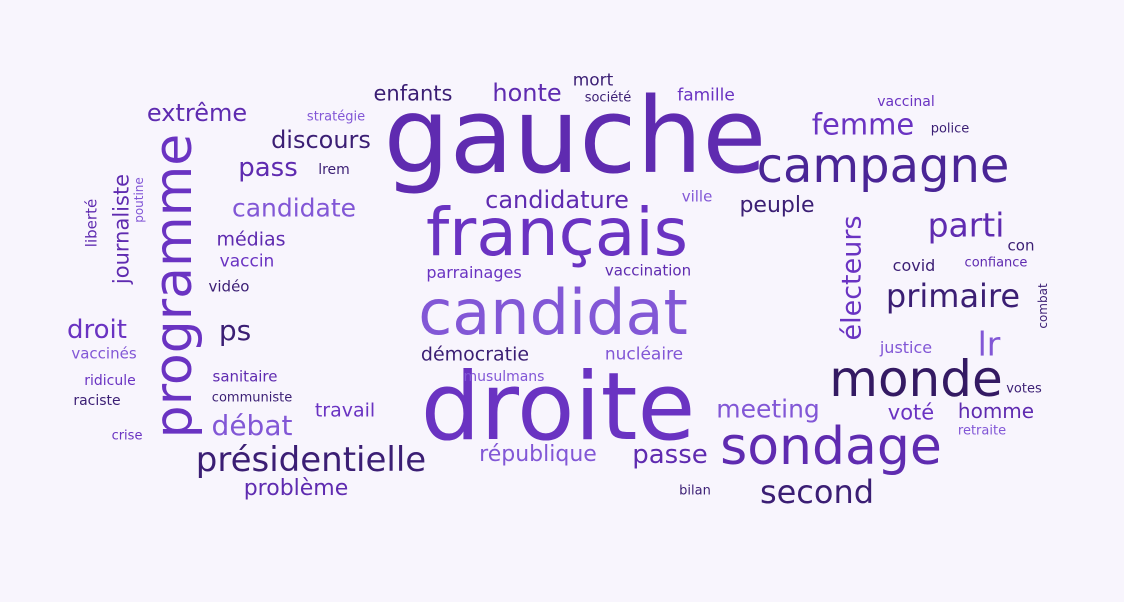  I want to click on word-11: parti, so click(966, 225).